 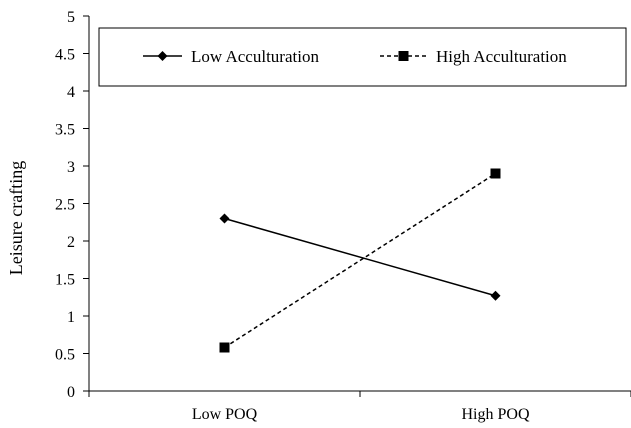 I want to click on x-tick-label: Low POQ, so click(x=225, y=414).